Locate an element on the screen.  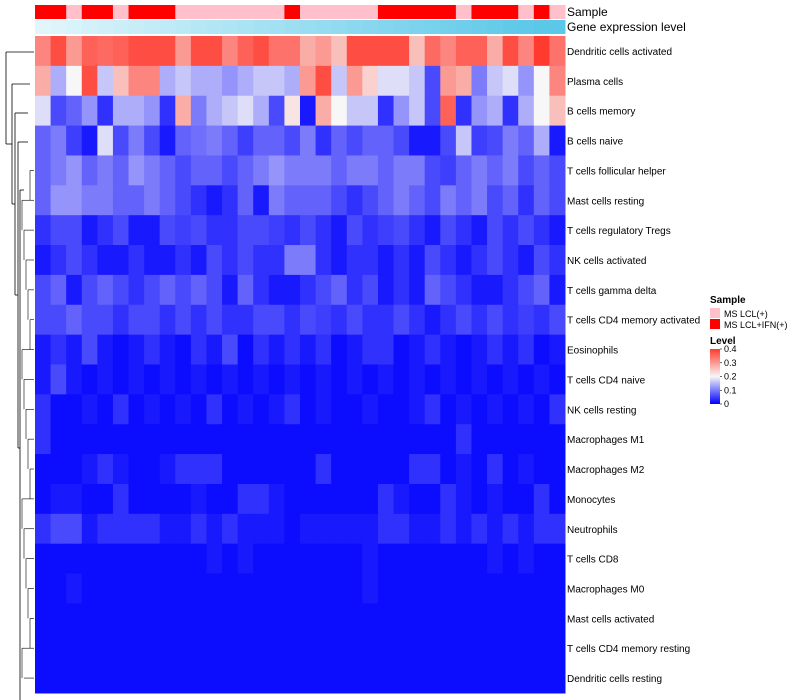
sample-track-label: Sample is located at coordinates (587, 12).